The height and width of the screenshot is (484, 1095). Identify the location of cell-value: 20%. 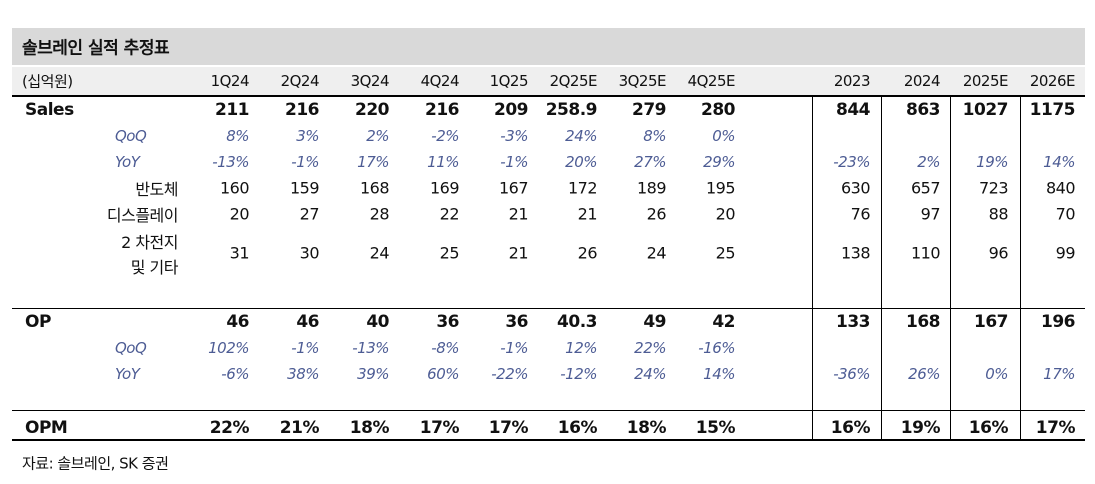
(581, 162).